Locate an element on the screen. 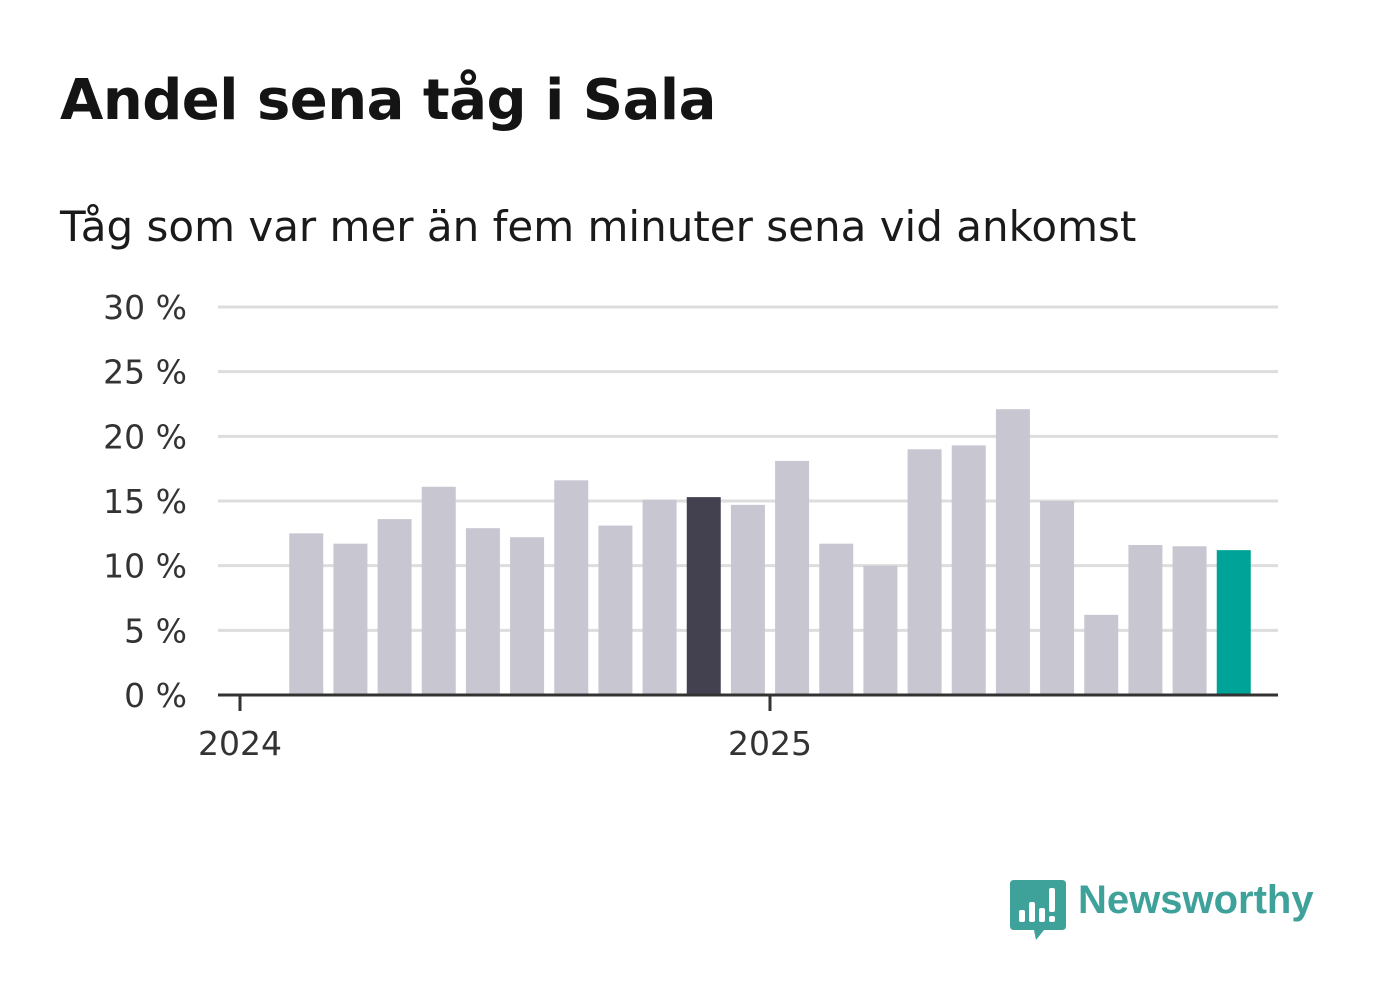 The width and height of the screenshot is (1382, 999). y-tick-label: 25 % is located at coordinates (145, 372).